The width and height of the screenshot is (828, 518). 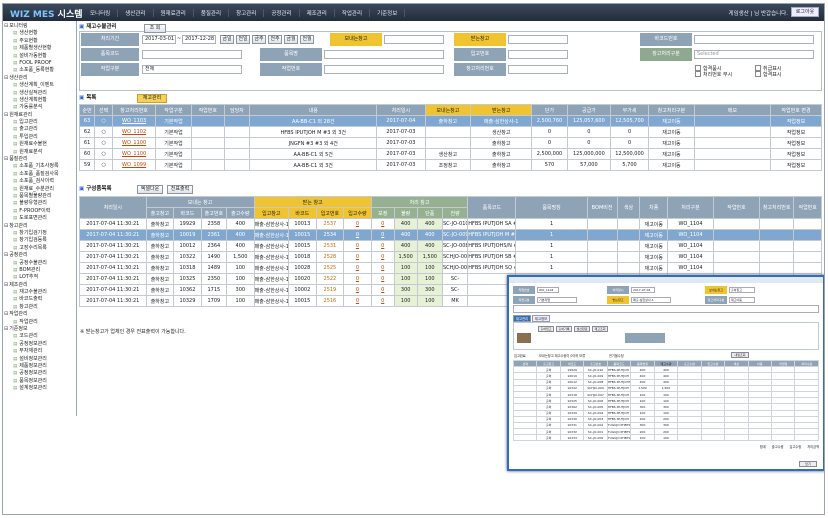 I want to click on handle-show-checkbox: 취급표시, so click(x=768, y=68).